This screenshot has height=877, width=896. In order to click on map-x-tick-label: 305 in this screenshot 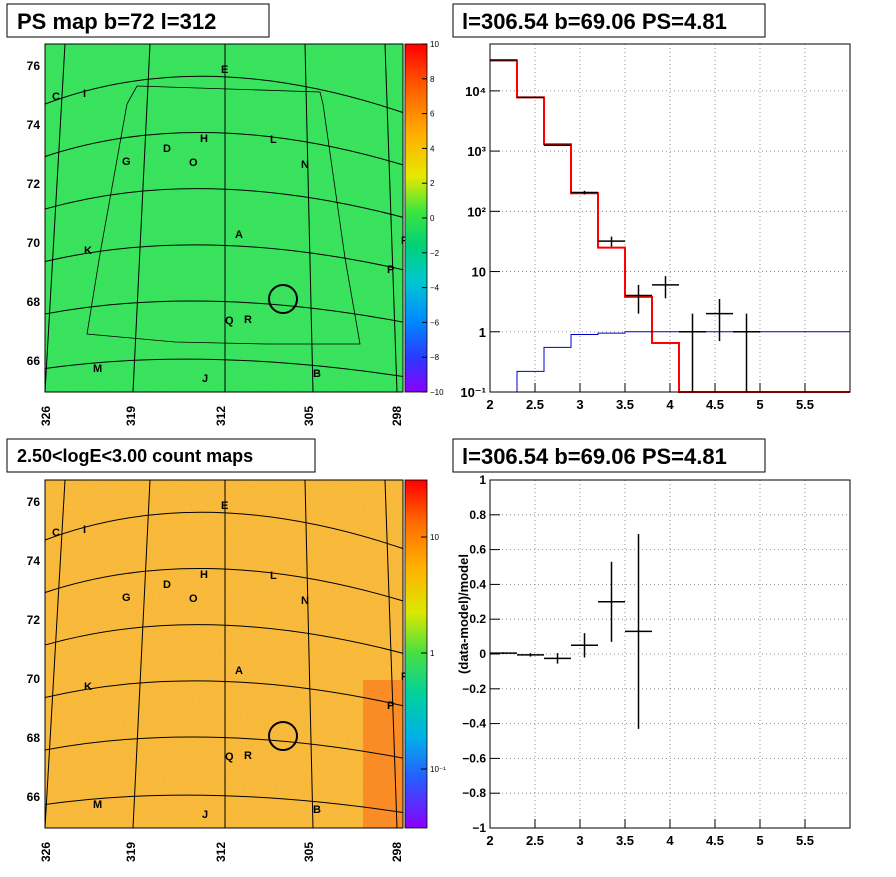, I will do `click(309, 416)`.